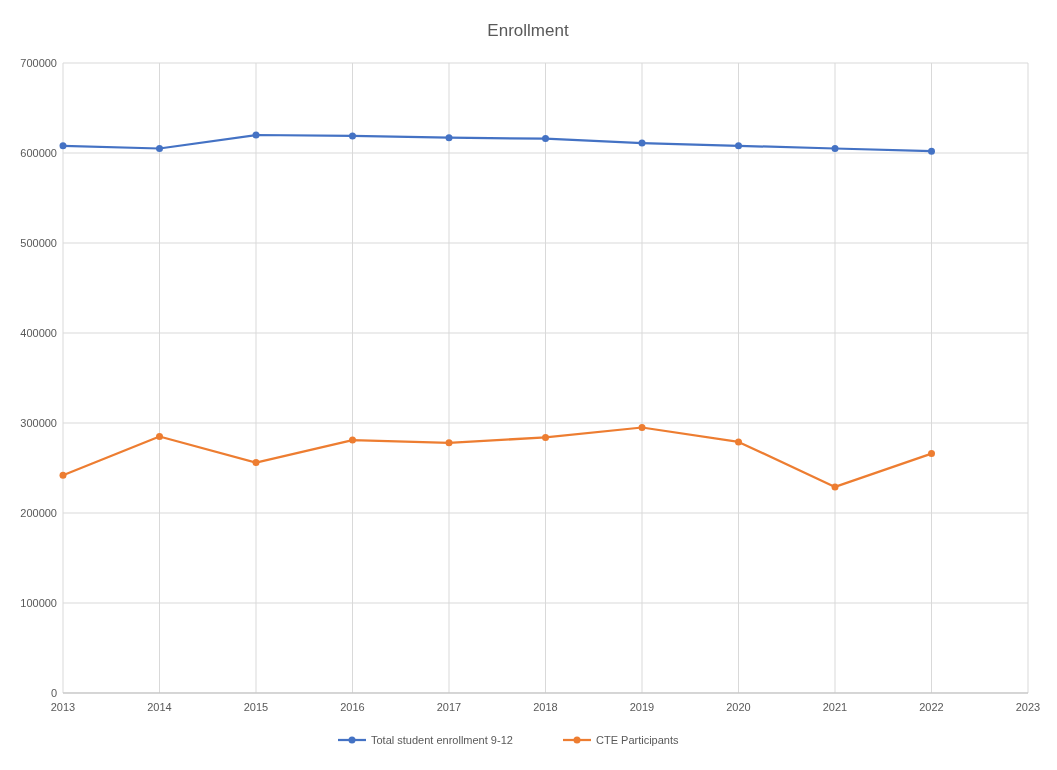 The width and height of the screenshot is (1057, 770). What do you see at coordinates (1028, 707) in the screenshot?
I see `x-tick-label: 2023` at bounding box center [1028, 707].